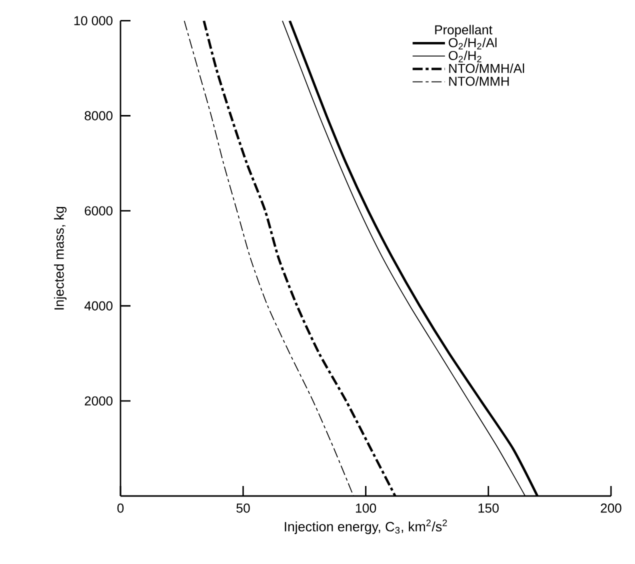  Describe the element at coordinates (479, 81) in the screenshot. I see `legend-label: NTO/MMH` at that location.